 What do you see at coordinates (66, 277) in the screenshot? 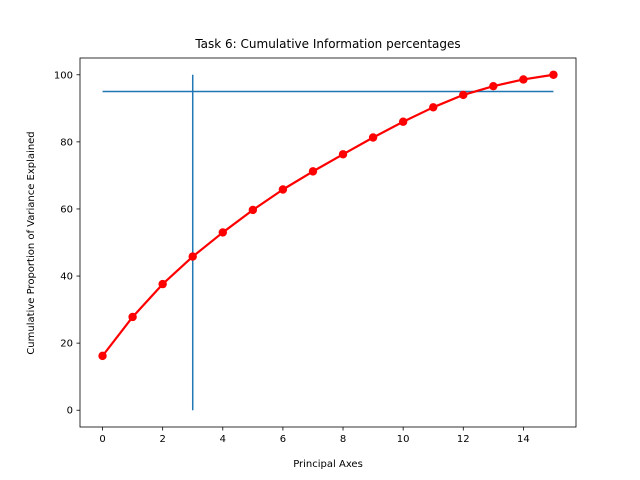
I see `y-tick-label: 40` at bounding box center [66, 277].